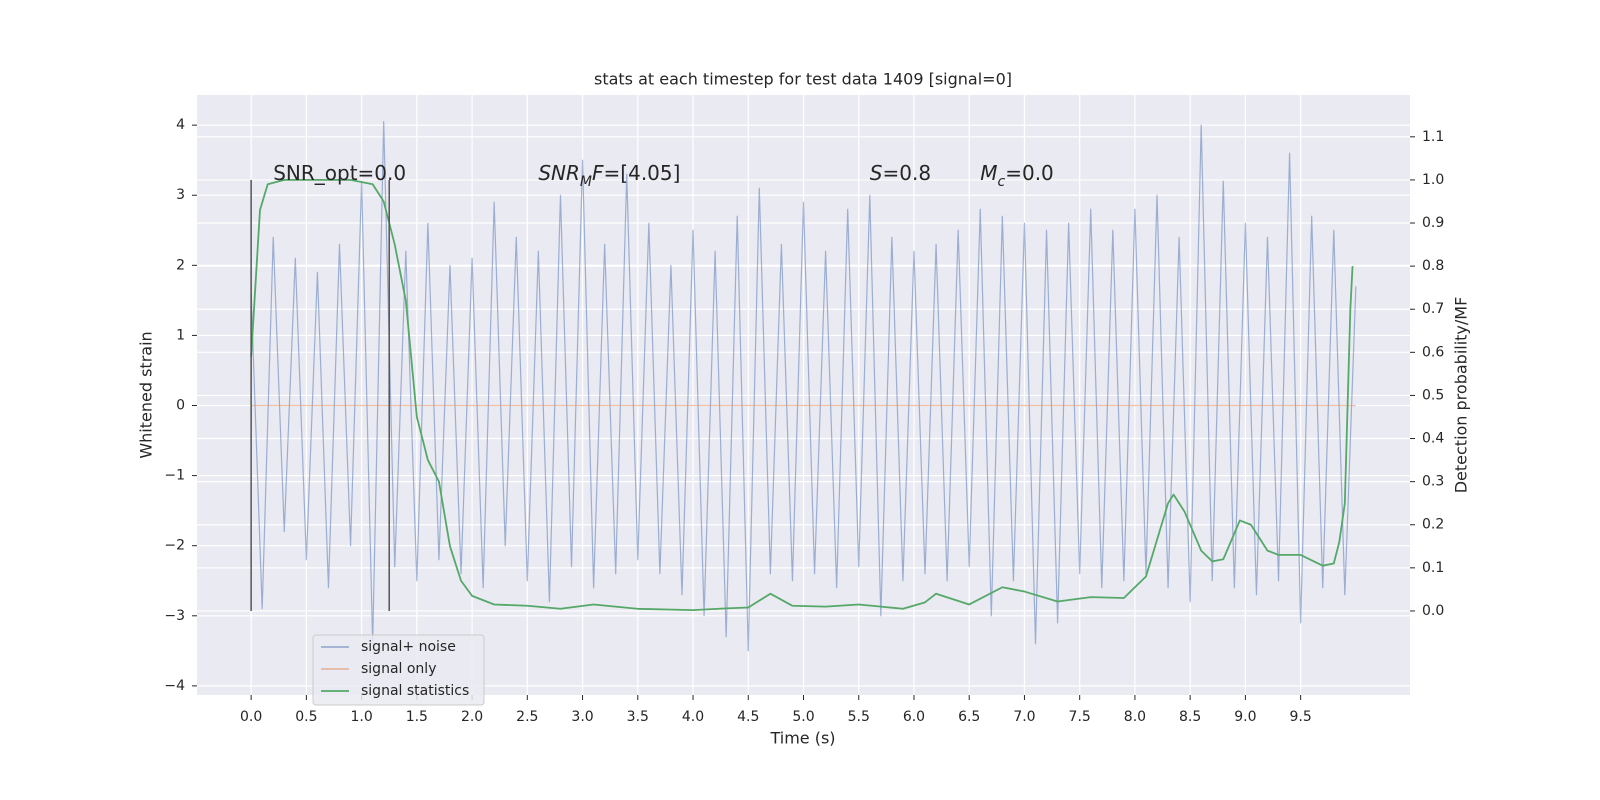 The width and height of the screenshot is (1600, 800). I want to click on x-tick-label: 2.0, so click(472, 717).